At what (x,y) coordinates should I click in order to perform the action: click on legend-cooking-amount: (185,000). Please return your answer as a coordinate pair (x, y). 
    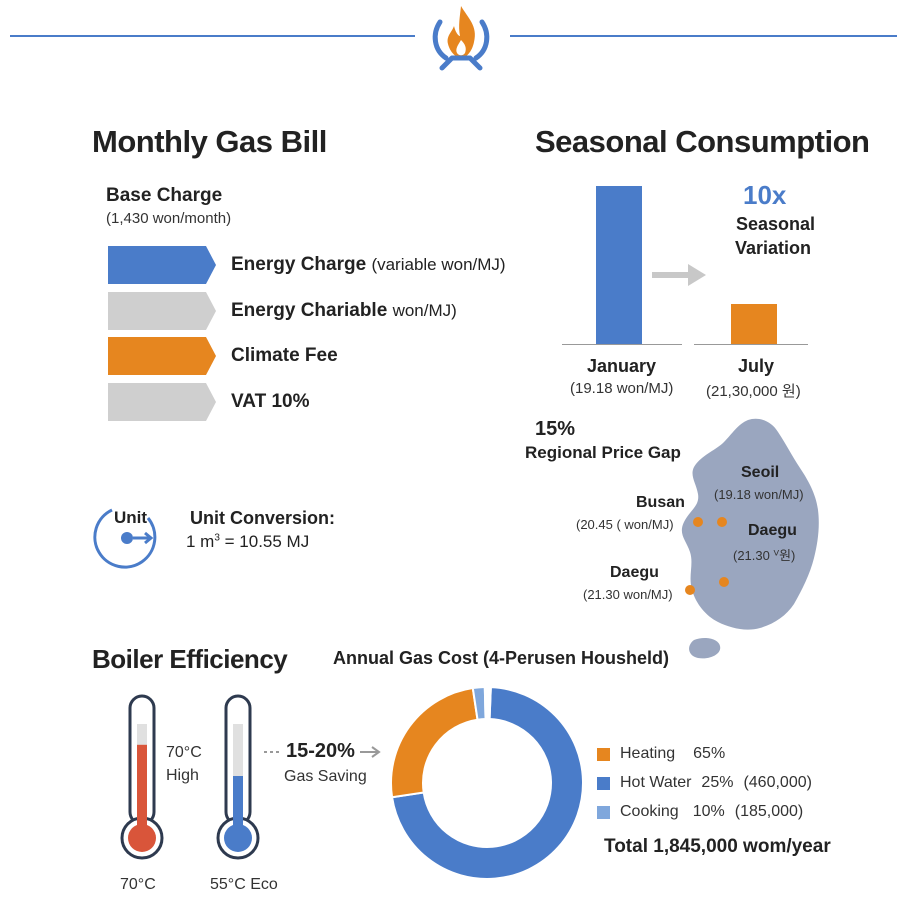
    Looking at the image, I should click on (769, 811).